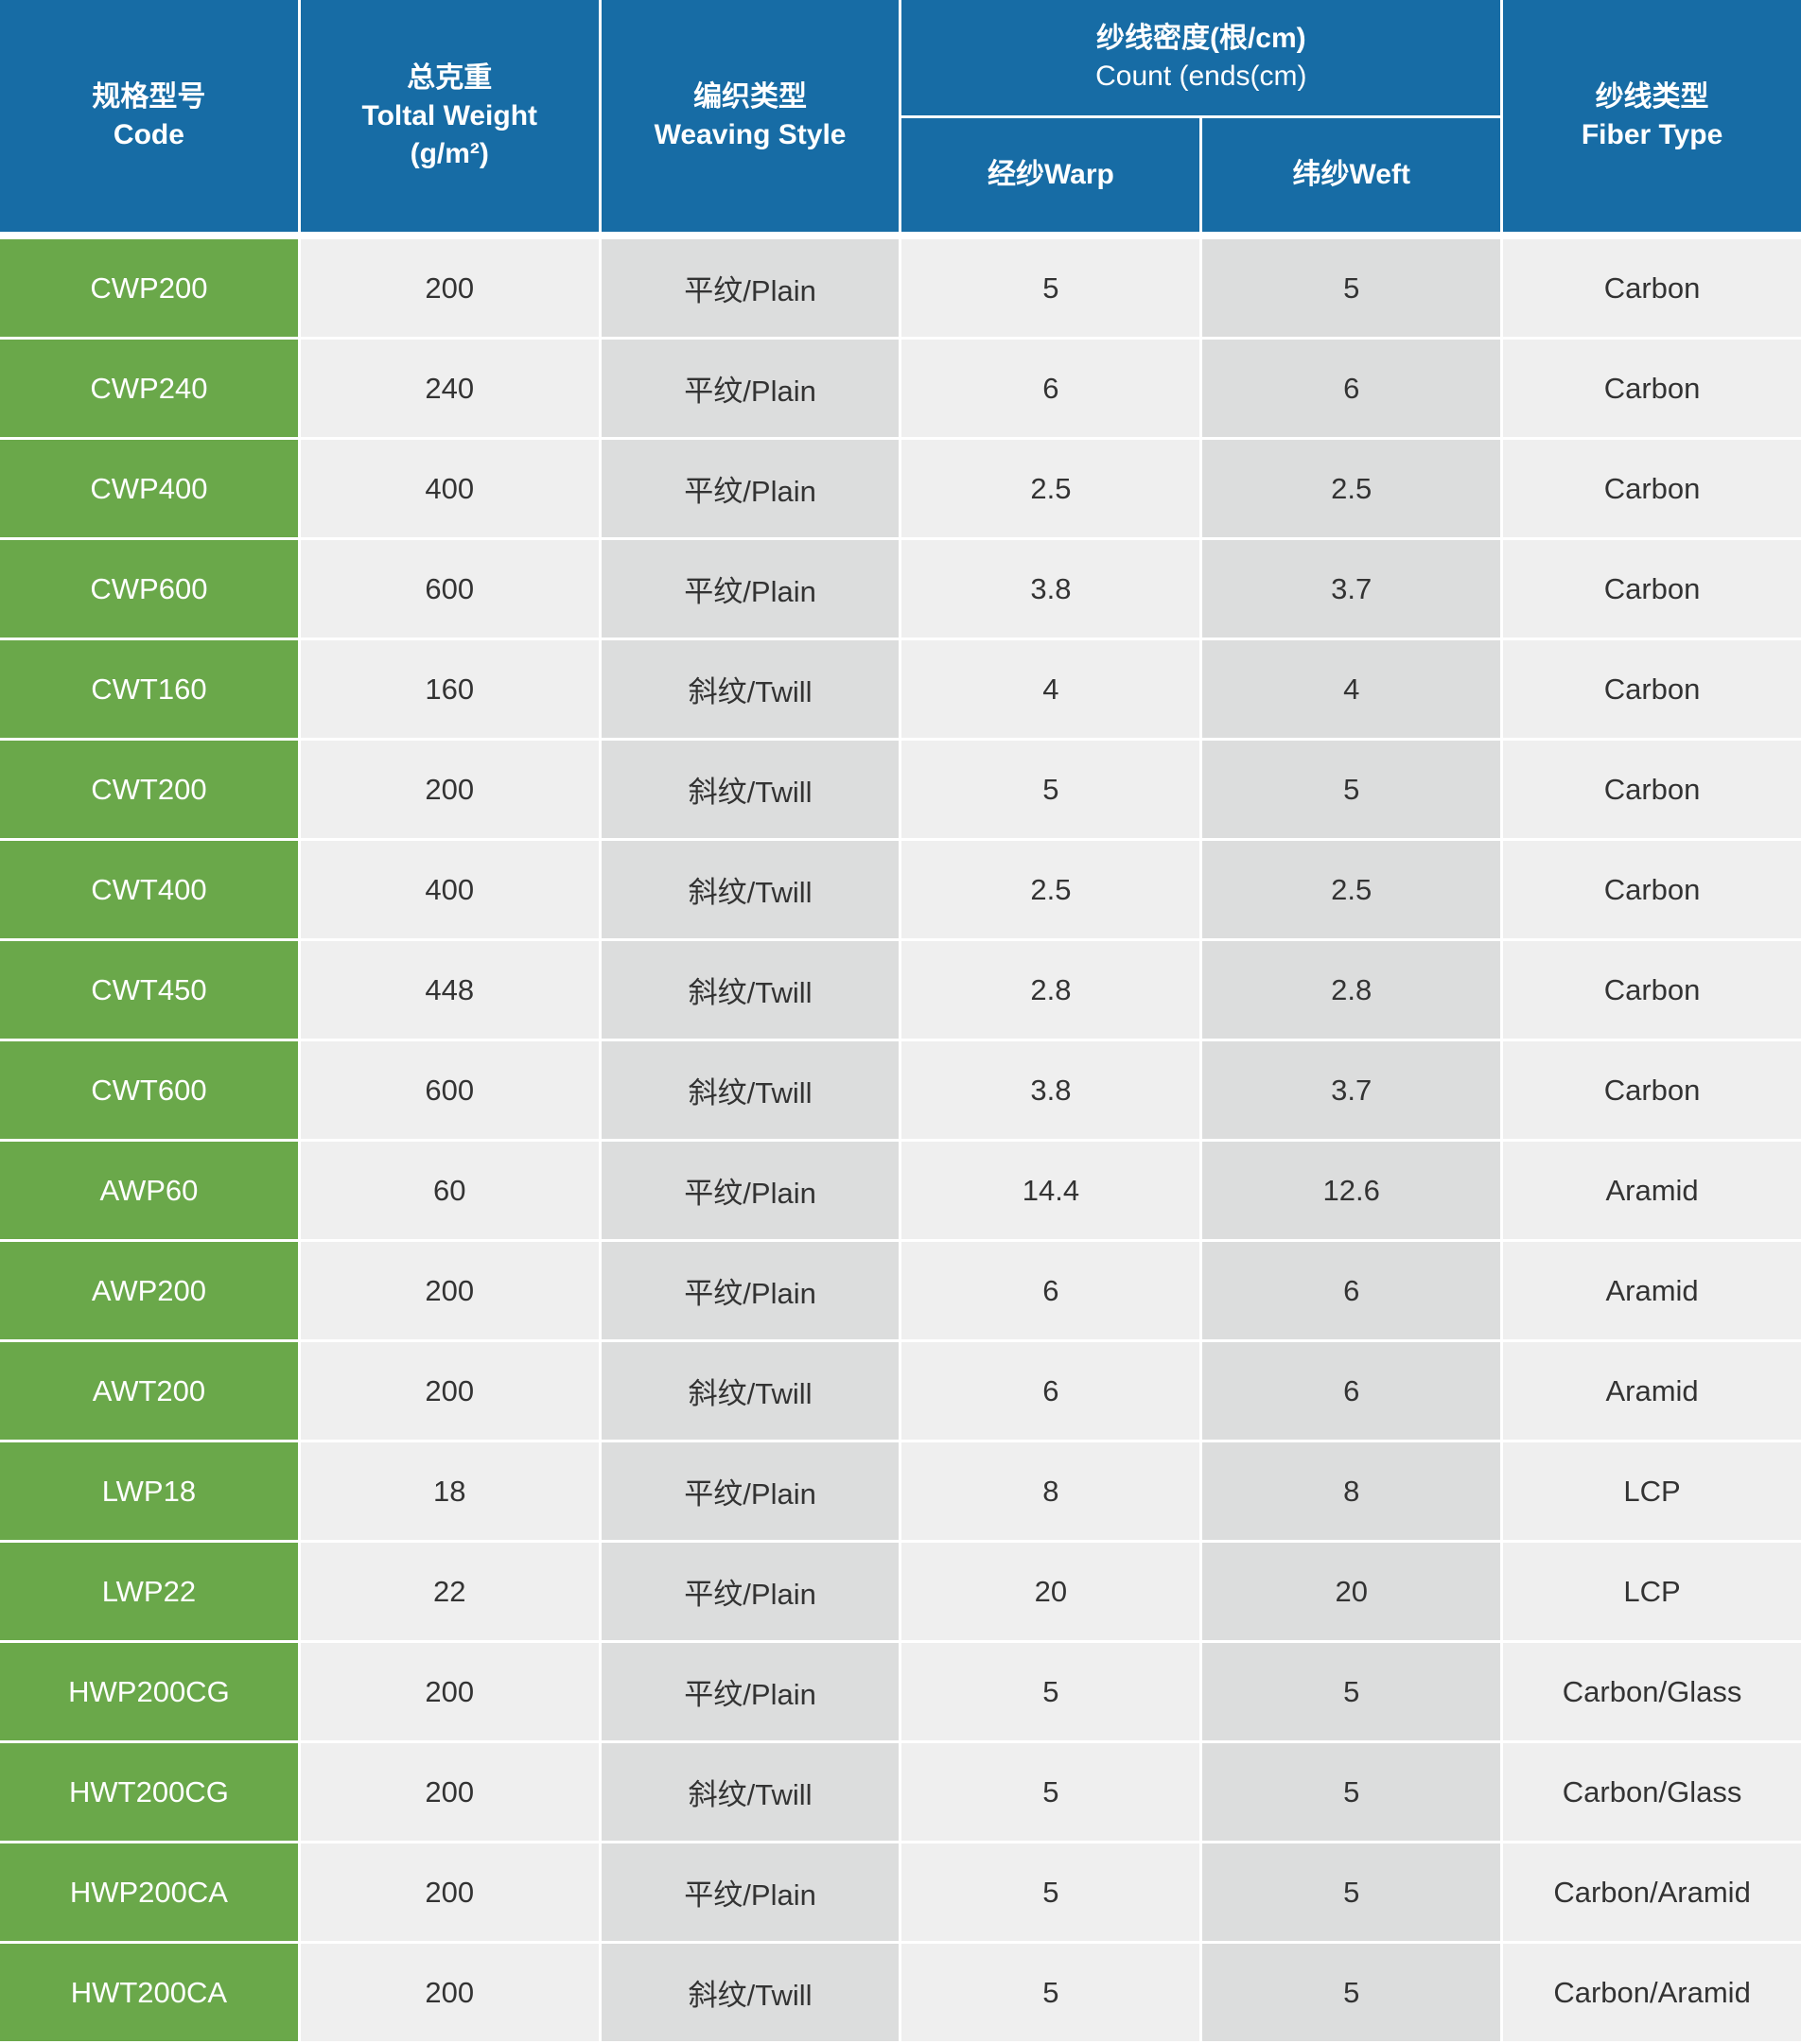 This screenshot has height=2044, width=1801. What do you see at coordinates (1351, 990) in the screenshot?
I see `cell-weft: 2.8` at bounding box center [1351, 990].